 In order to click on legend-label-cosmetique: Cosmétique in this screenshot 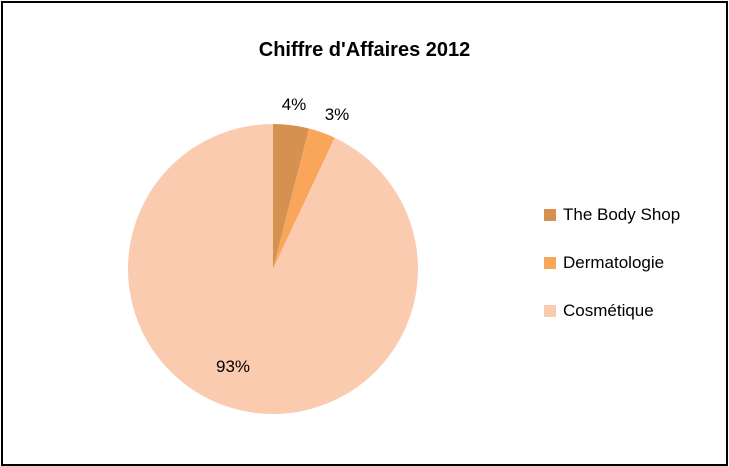, I will do `click(608, 310)`.